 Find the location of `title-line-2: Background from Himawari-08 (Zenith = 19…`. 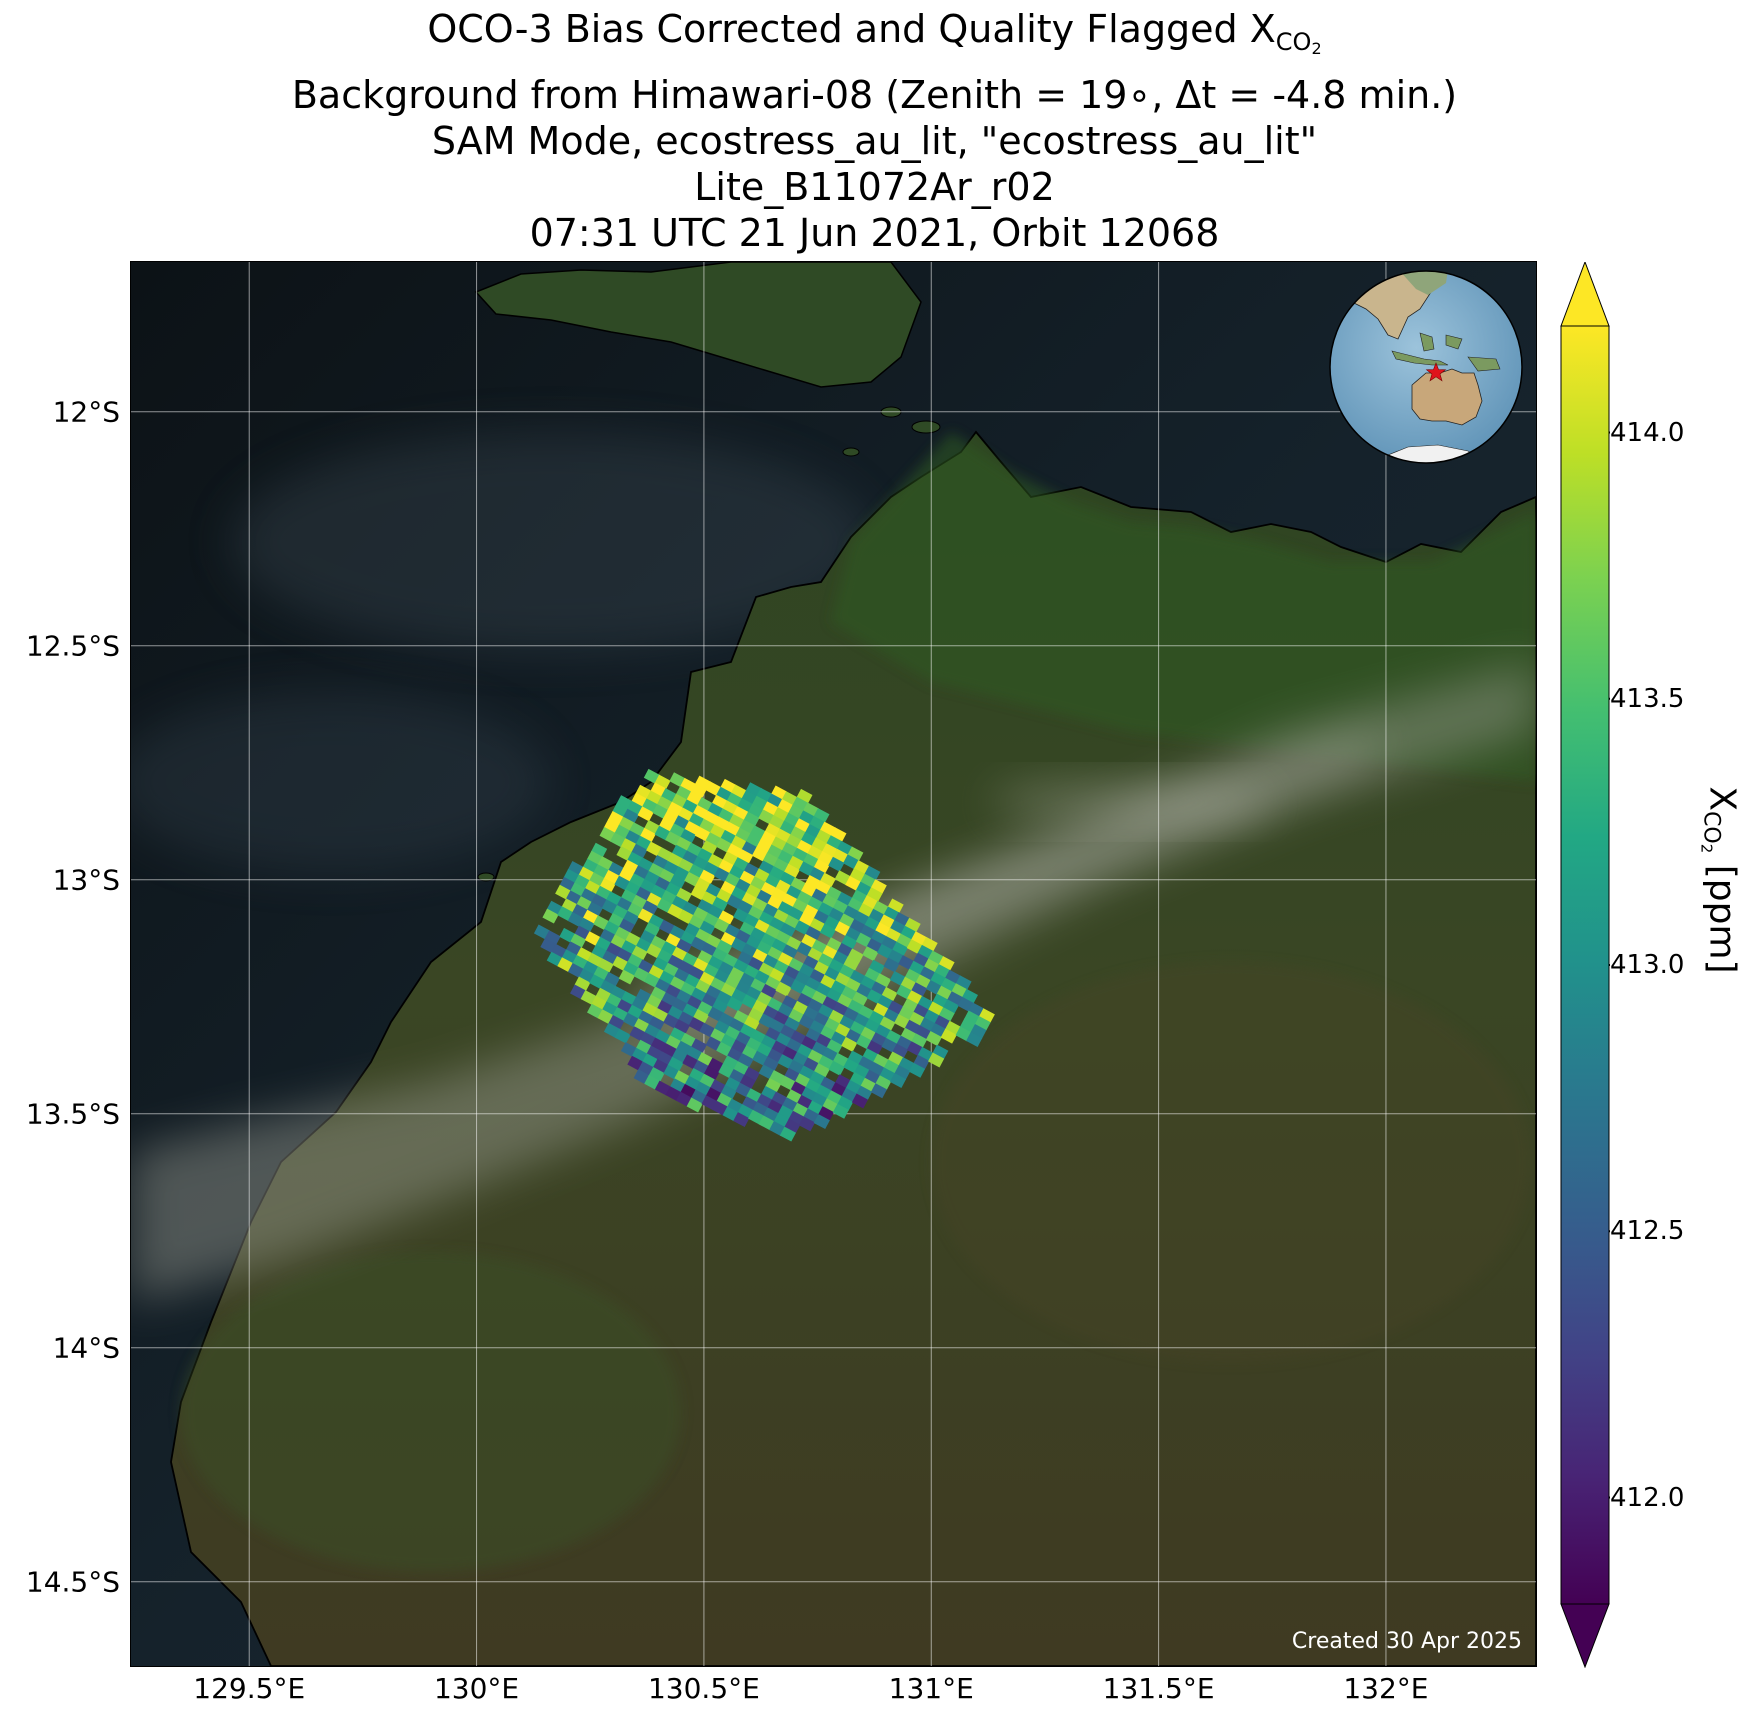

title-line-2: Background from Himawari-08 (Zenith = 19… is located at coordinates (874, 95).